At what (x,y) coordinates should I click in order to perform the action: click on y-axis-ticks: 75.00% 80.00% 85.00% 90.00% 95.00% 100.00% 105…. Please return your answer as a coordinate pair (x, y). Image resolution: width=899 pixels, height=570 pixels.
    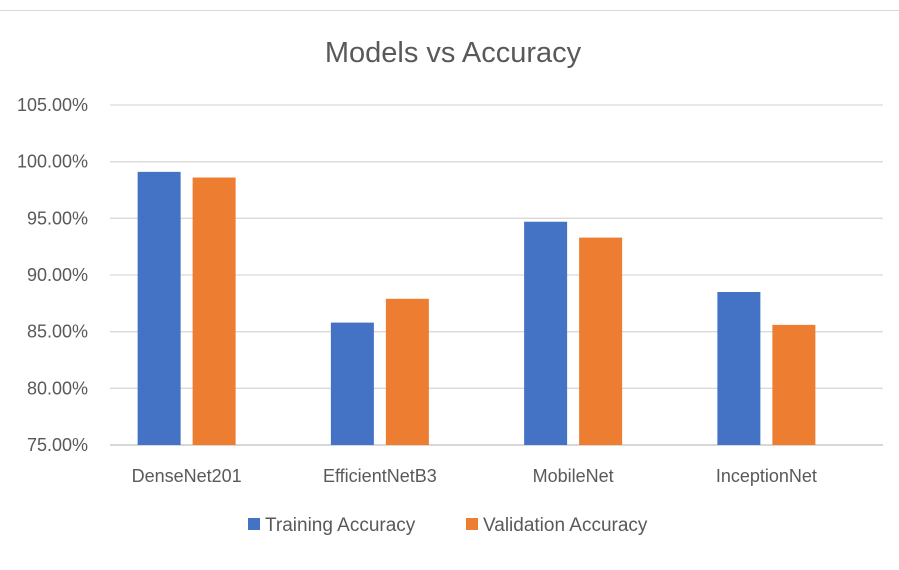
    Looking at the image, I should click on (52, 275).